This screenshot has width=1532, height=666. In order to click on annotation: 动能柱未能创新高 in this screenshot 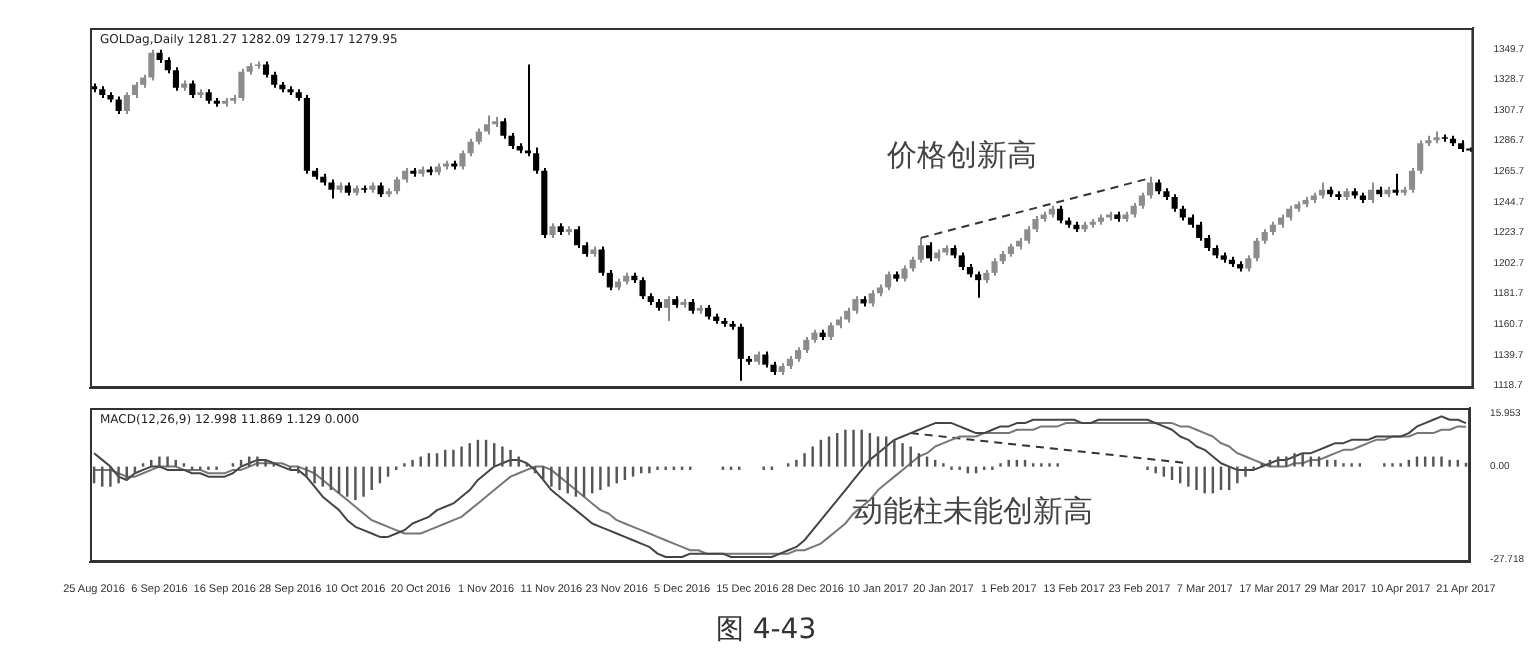, I will do `click(973, 510)`.